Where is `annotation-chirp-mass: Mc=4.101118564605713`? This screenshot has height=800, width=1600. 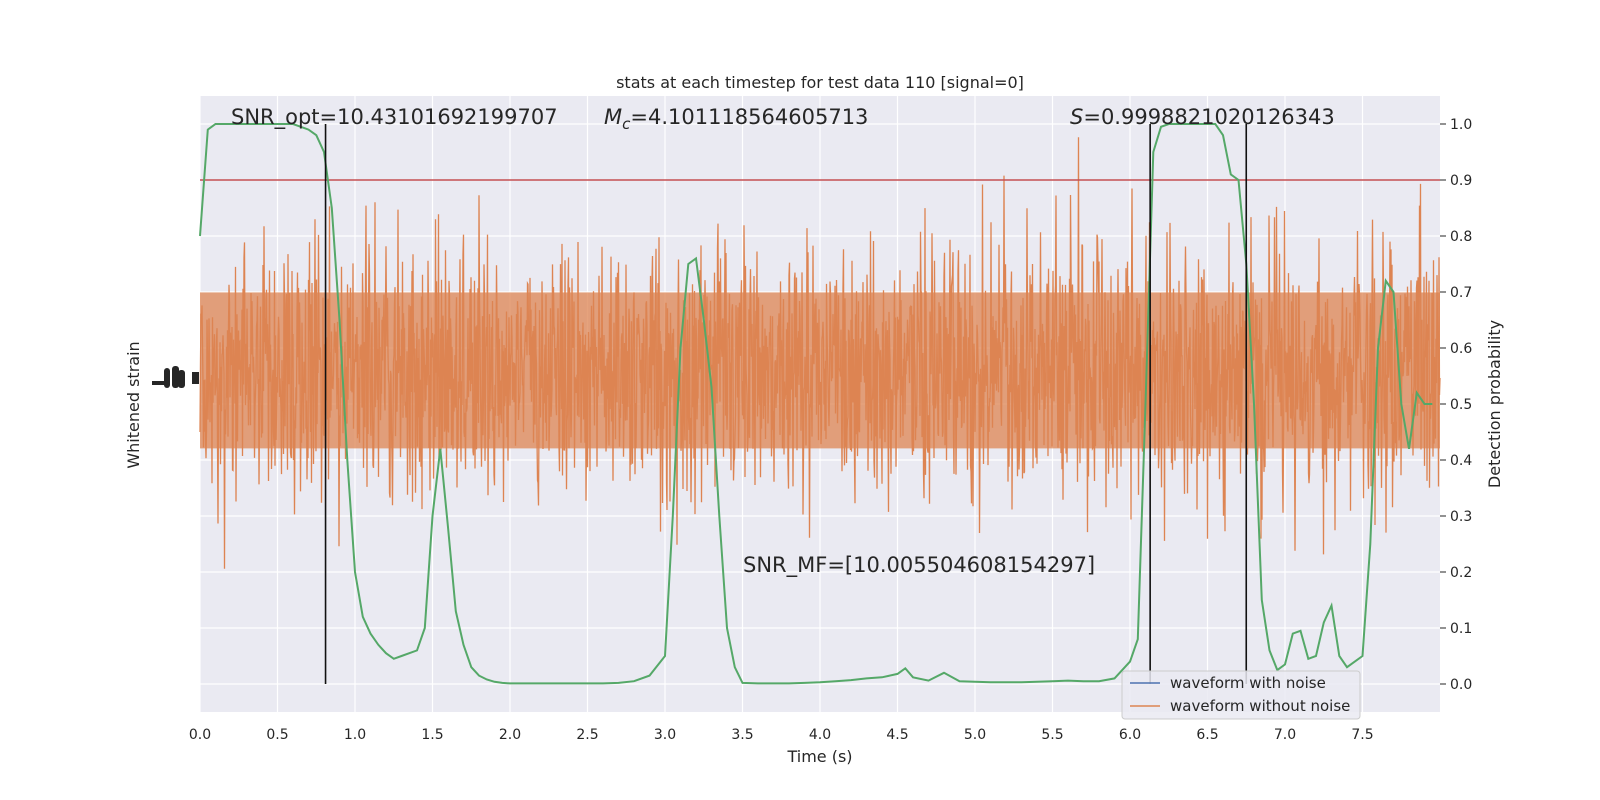
annotation-chirp-mass: Mc=4.101118564605713 is located at coordinates (736, 119).